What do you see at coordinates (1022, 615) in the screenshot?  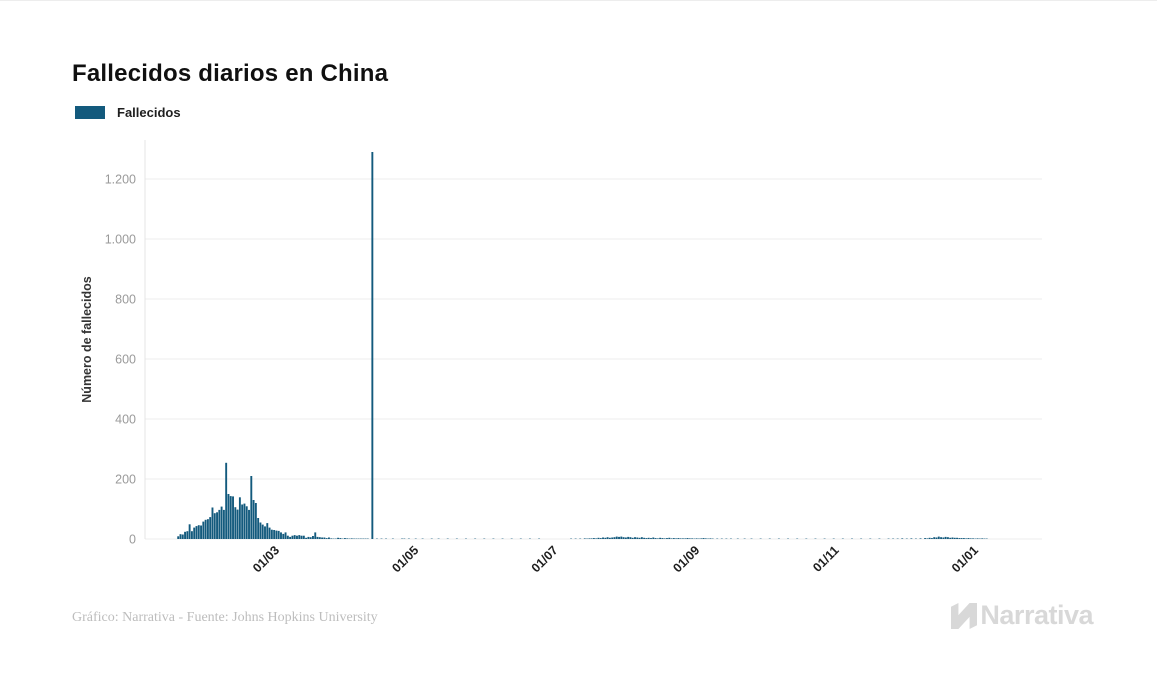 I see `narrativa-brand: Narrativa` at bounding box center [1022, 615].